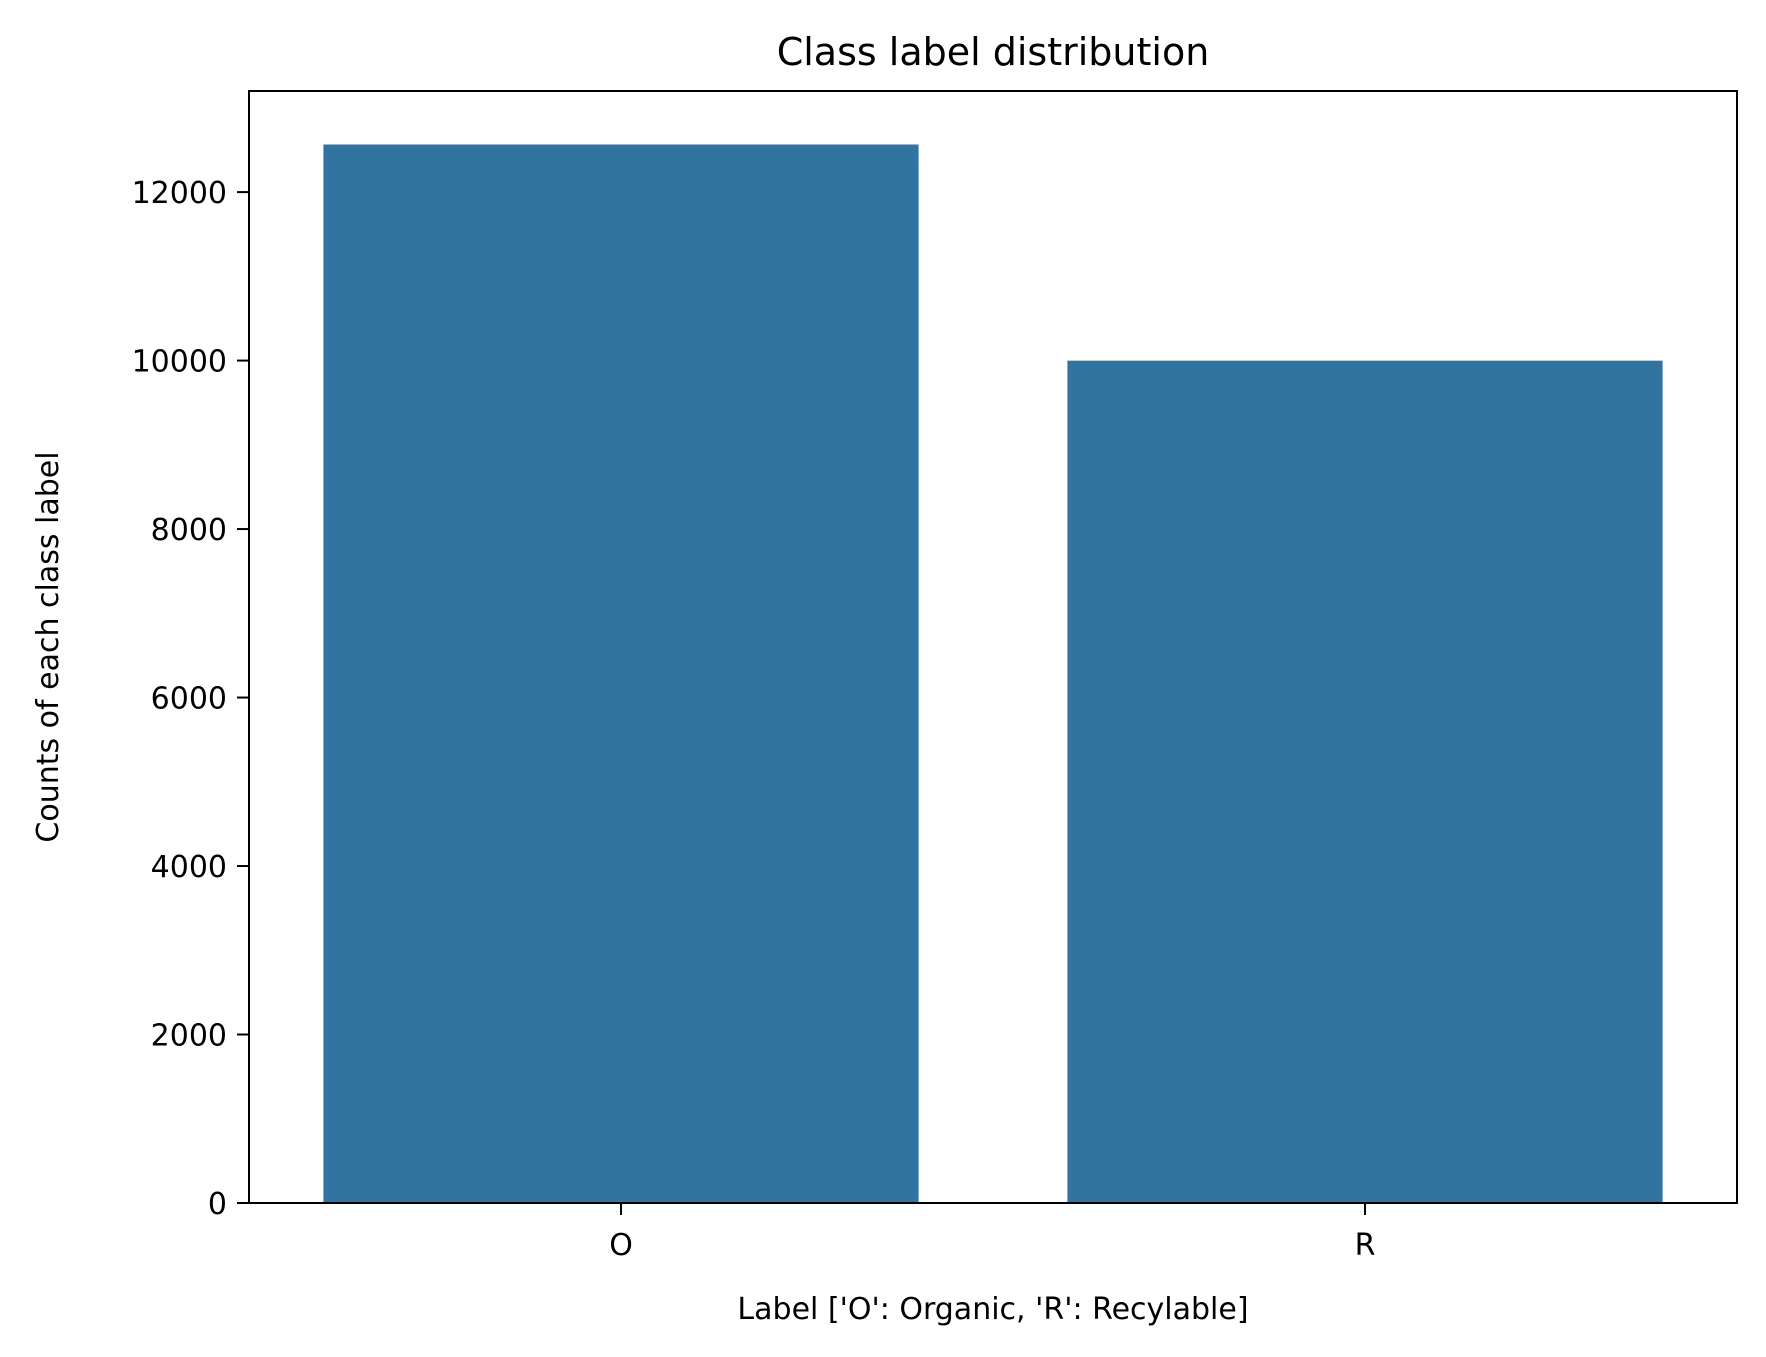 Image resolution: width=1766 pixels, height=1357 pixels. I want to click on y-tick-label: 12000, so click(179, 193).